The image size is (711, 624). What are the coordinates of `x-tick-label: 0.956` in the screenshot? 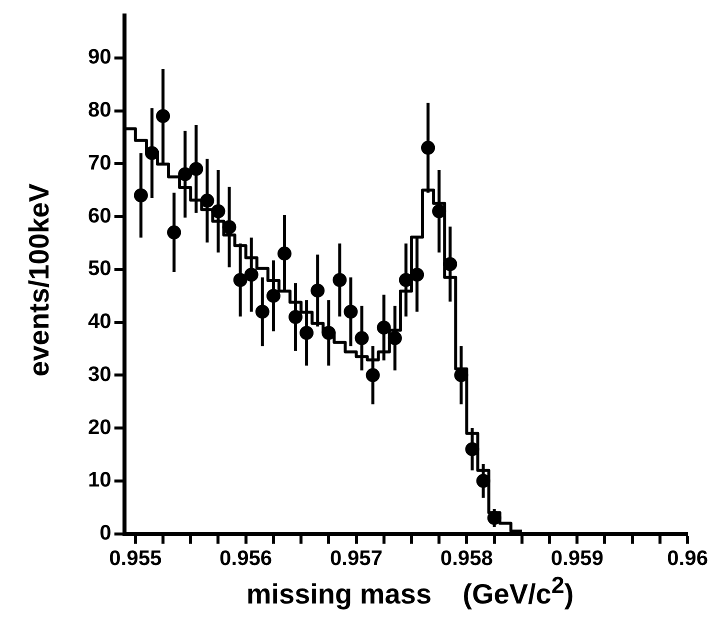 It's located at (246, 558).